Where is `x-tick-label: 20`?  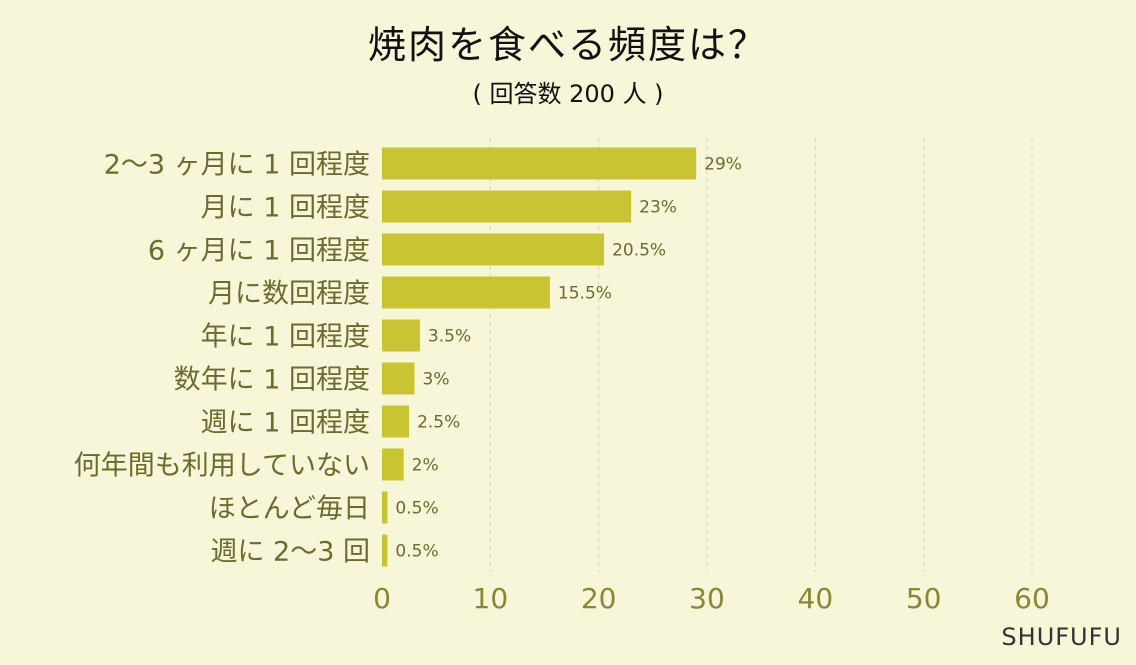
x-tick-label: 20 is located at coordinates (599, 598).